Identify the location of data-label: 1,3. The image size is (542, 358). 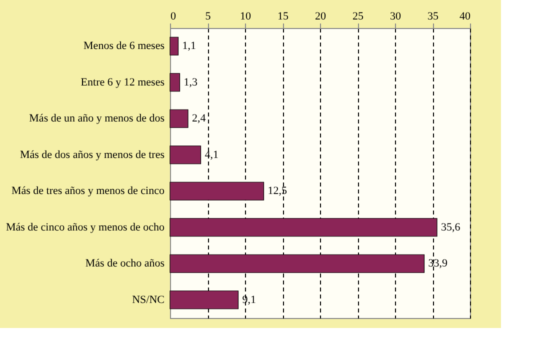
(191, 82).